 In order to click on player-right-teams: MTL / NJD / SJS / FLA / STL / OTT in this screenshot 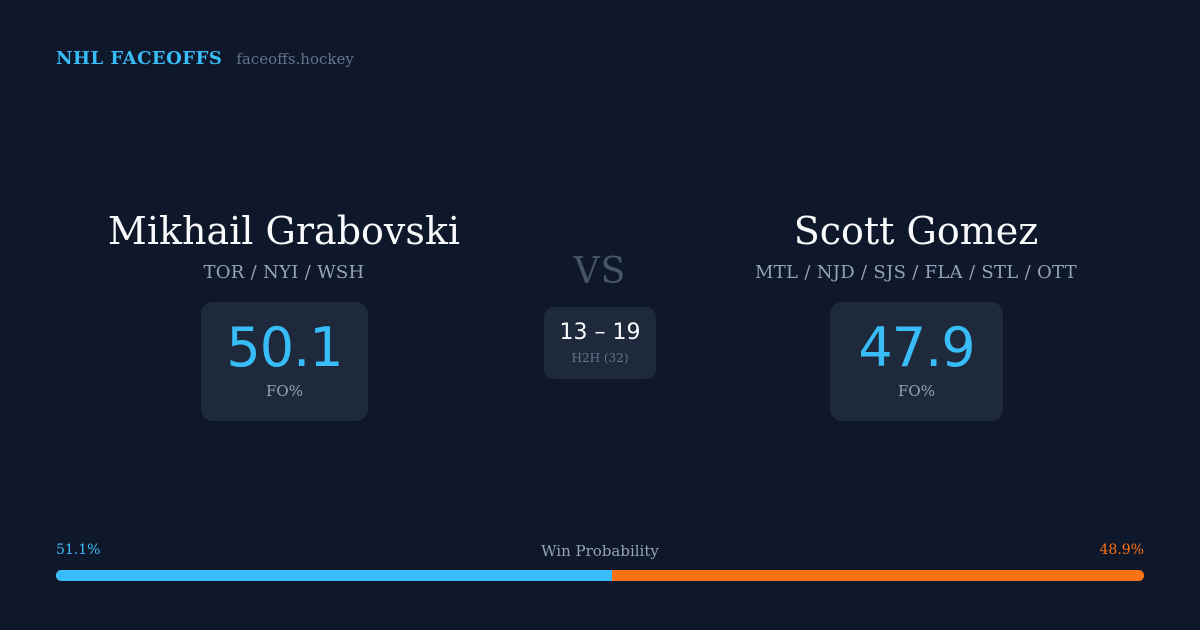, I will do `click(916, 272)`.